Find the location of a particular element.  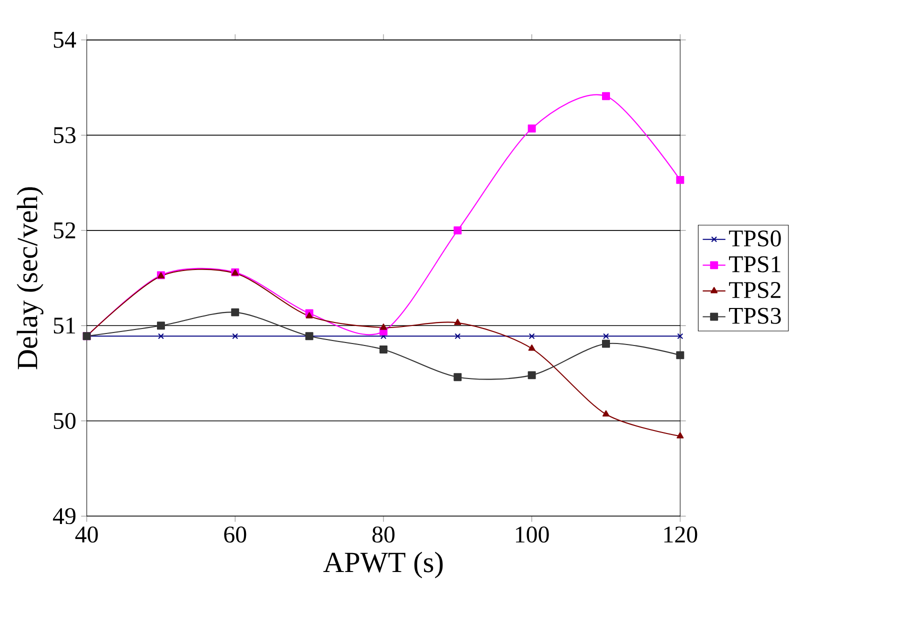

legend-label: TPS3 is located at coordinates (755, 316).